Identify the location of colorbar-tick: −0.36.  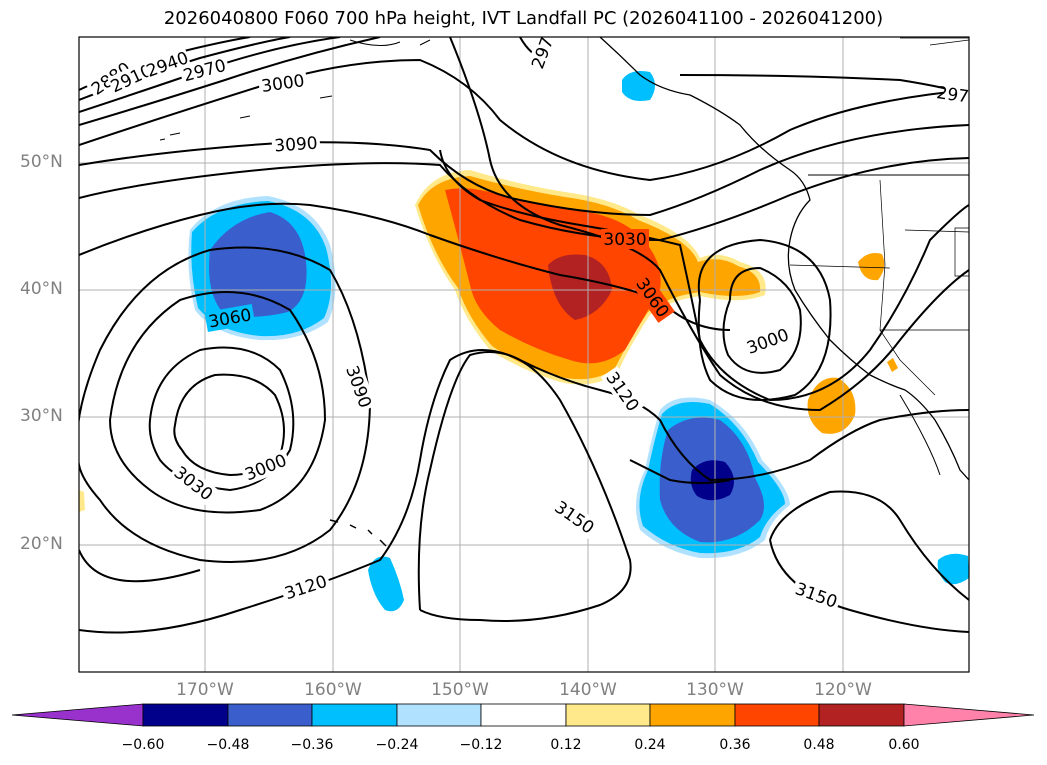
(312, 745).